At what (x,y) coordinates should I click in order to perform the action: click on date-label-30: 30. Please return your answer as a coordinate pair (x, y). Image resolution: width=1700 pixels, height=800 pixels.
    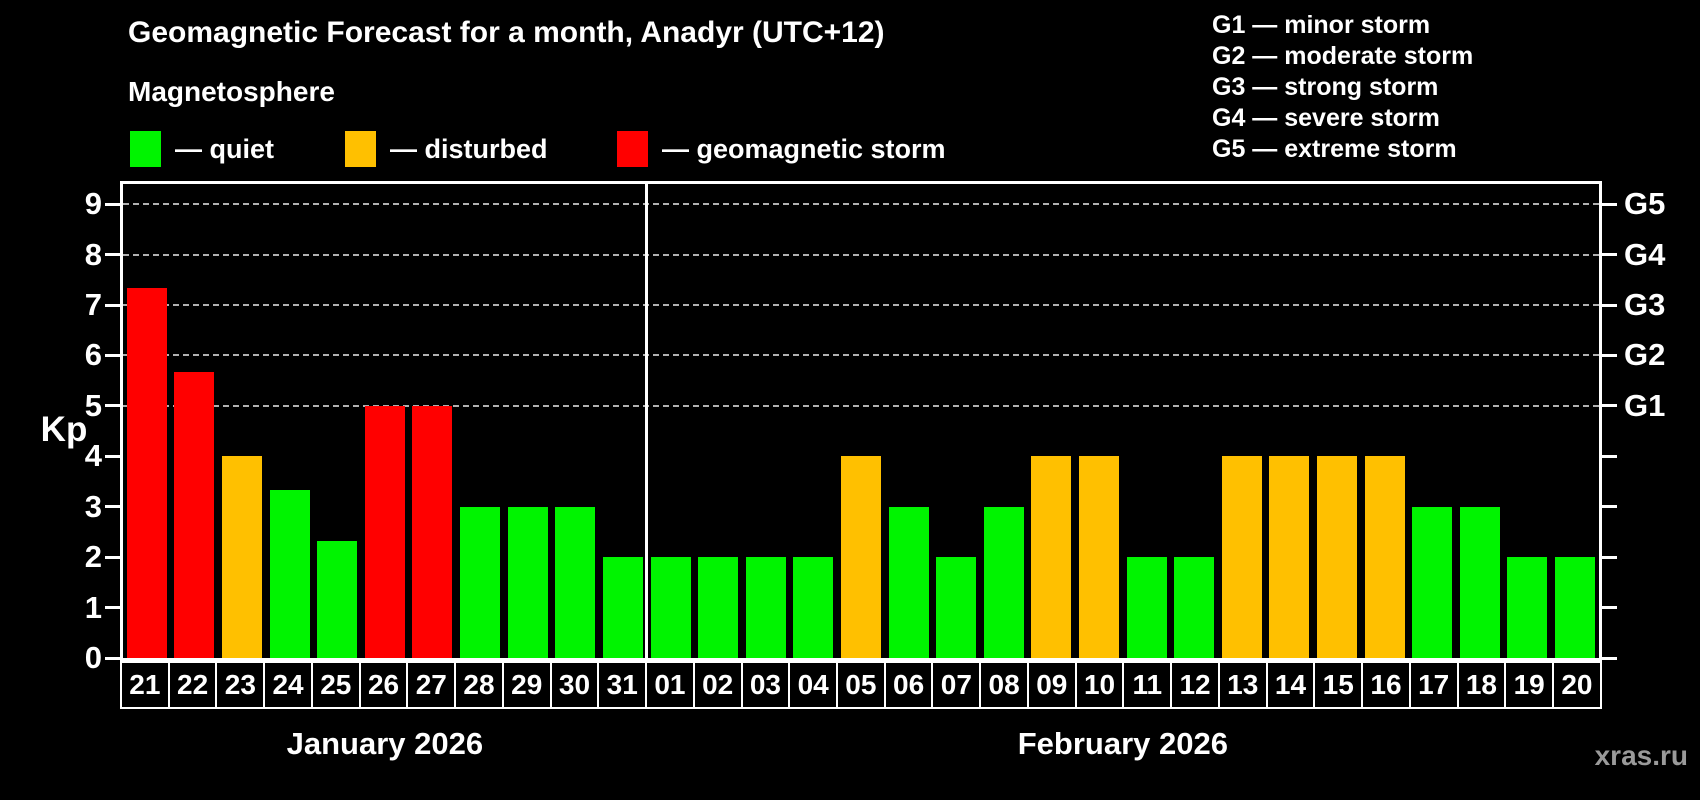
    Looking at the image, I should click on (573, 685).